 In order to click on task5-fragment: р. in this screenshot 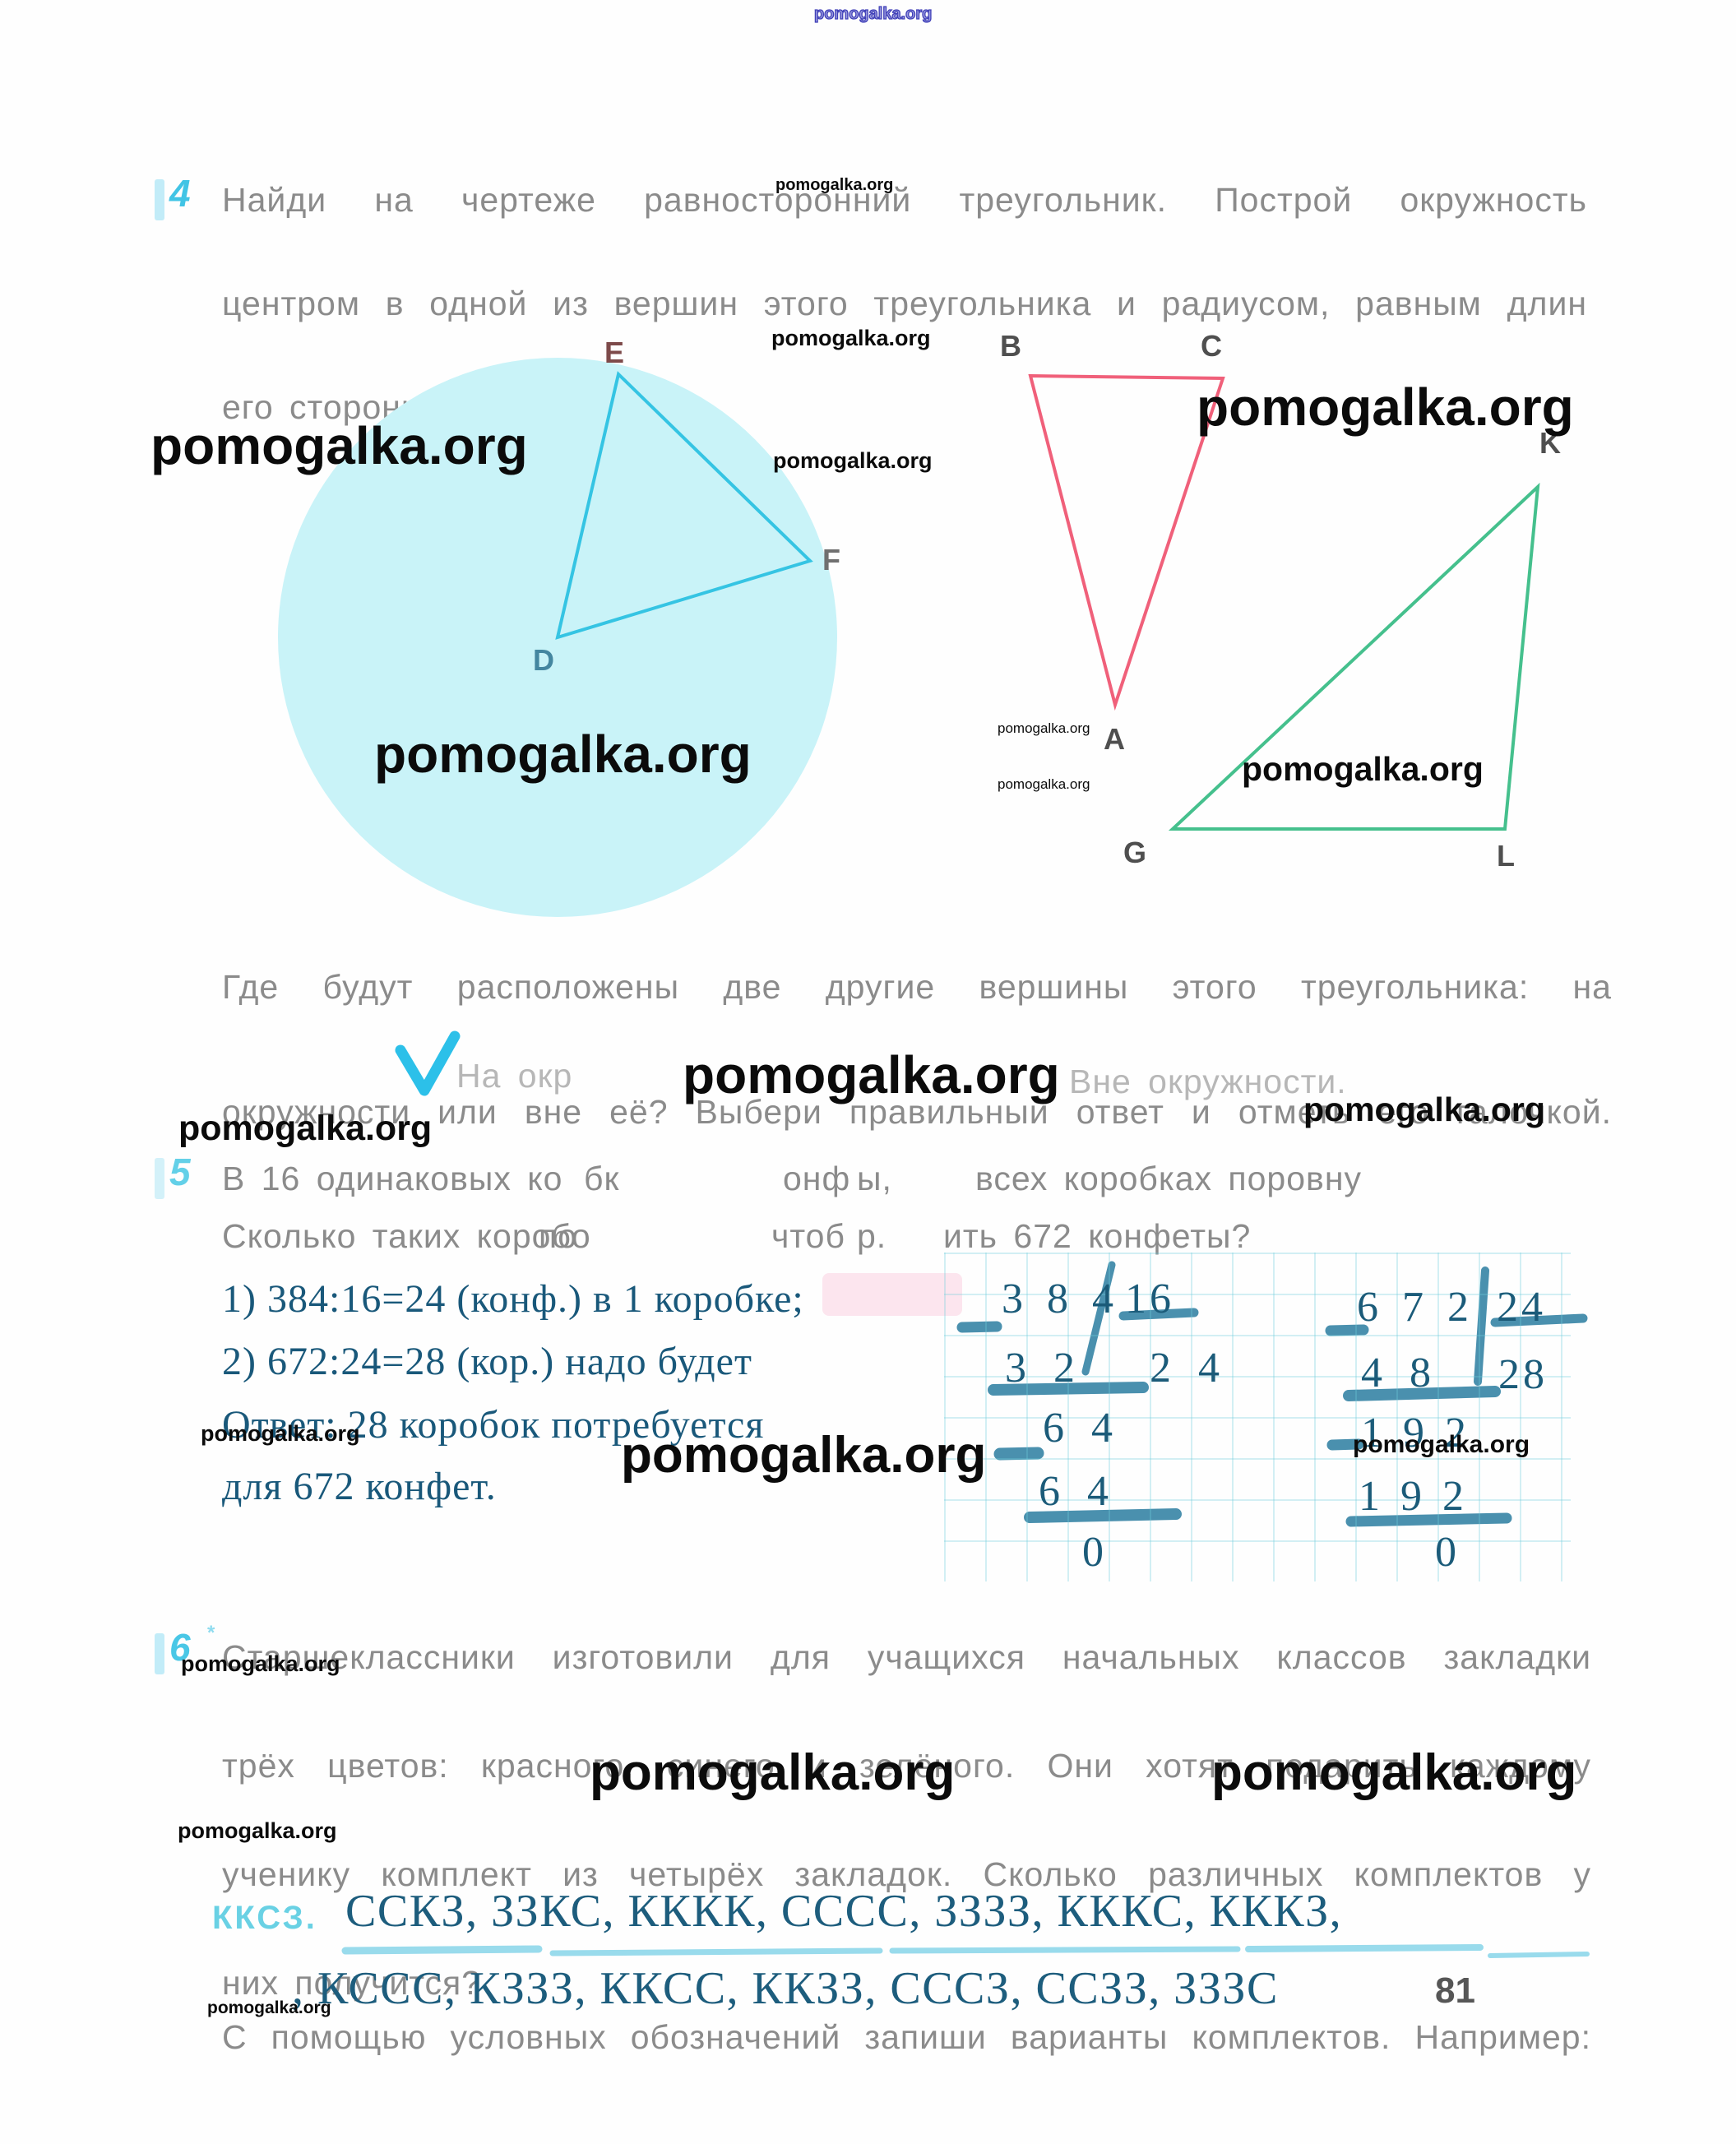, I will do `click(872, 1236)`.